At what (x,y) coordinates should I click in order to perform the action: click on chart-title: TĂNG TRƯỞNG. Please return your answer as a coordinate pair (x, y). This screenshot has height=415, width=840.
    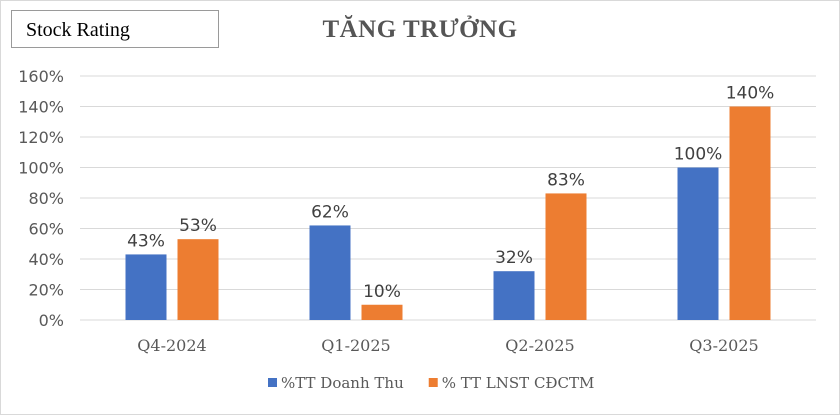
    Looking at the image, I should click on (420, 29).